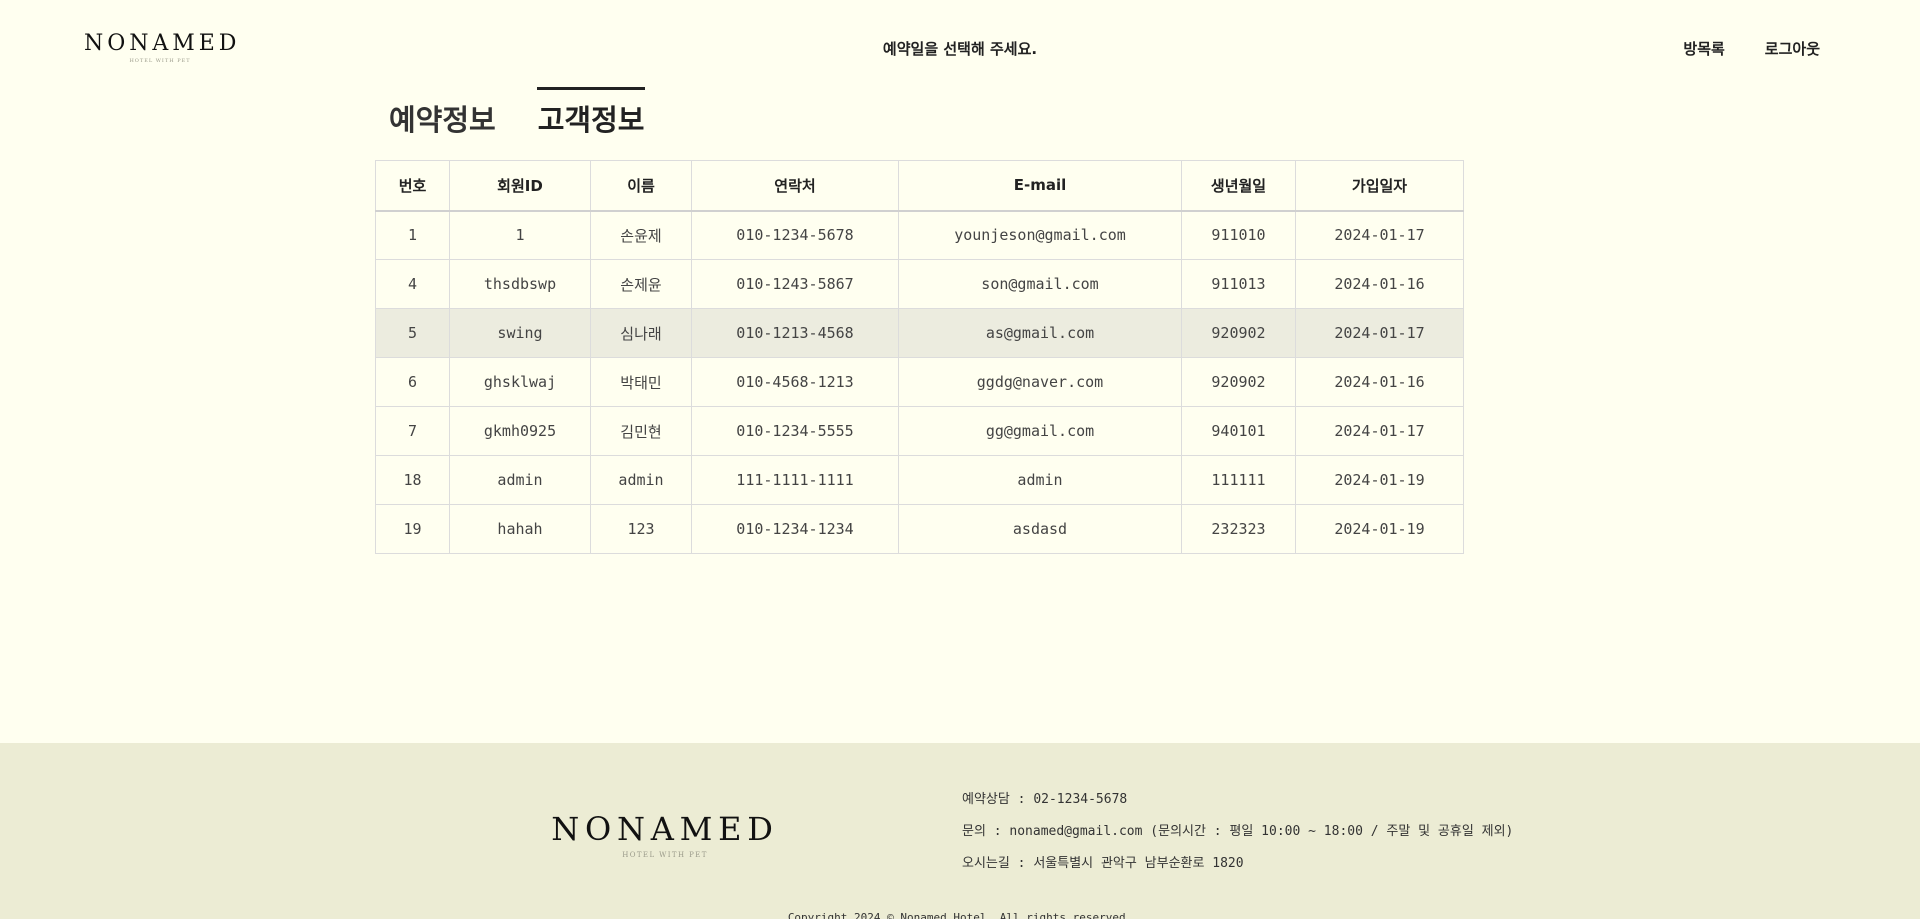  What do you see at coordinates (412, 235) in the screenshot?
I see `cell-number: 1` at bounding box center [412, 235].